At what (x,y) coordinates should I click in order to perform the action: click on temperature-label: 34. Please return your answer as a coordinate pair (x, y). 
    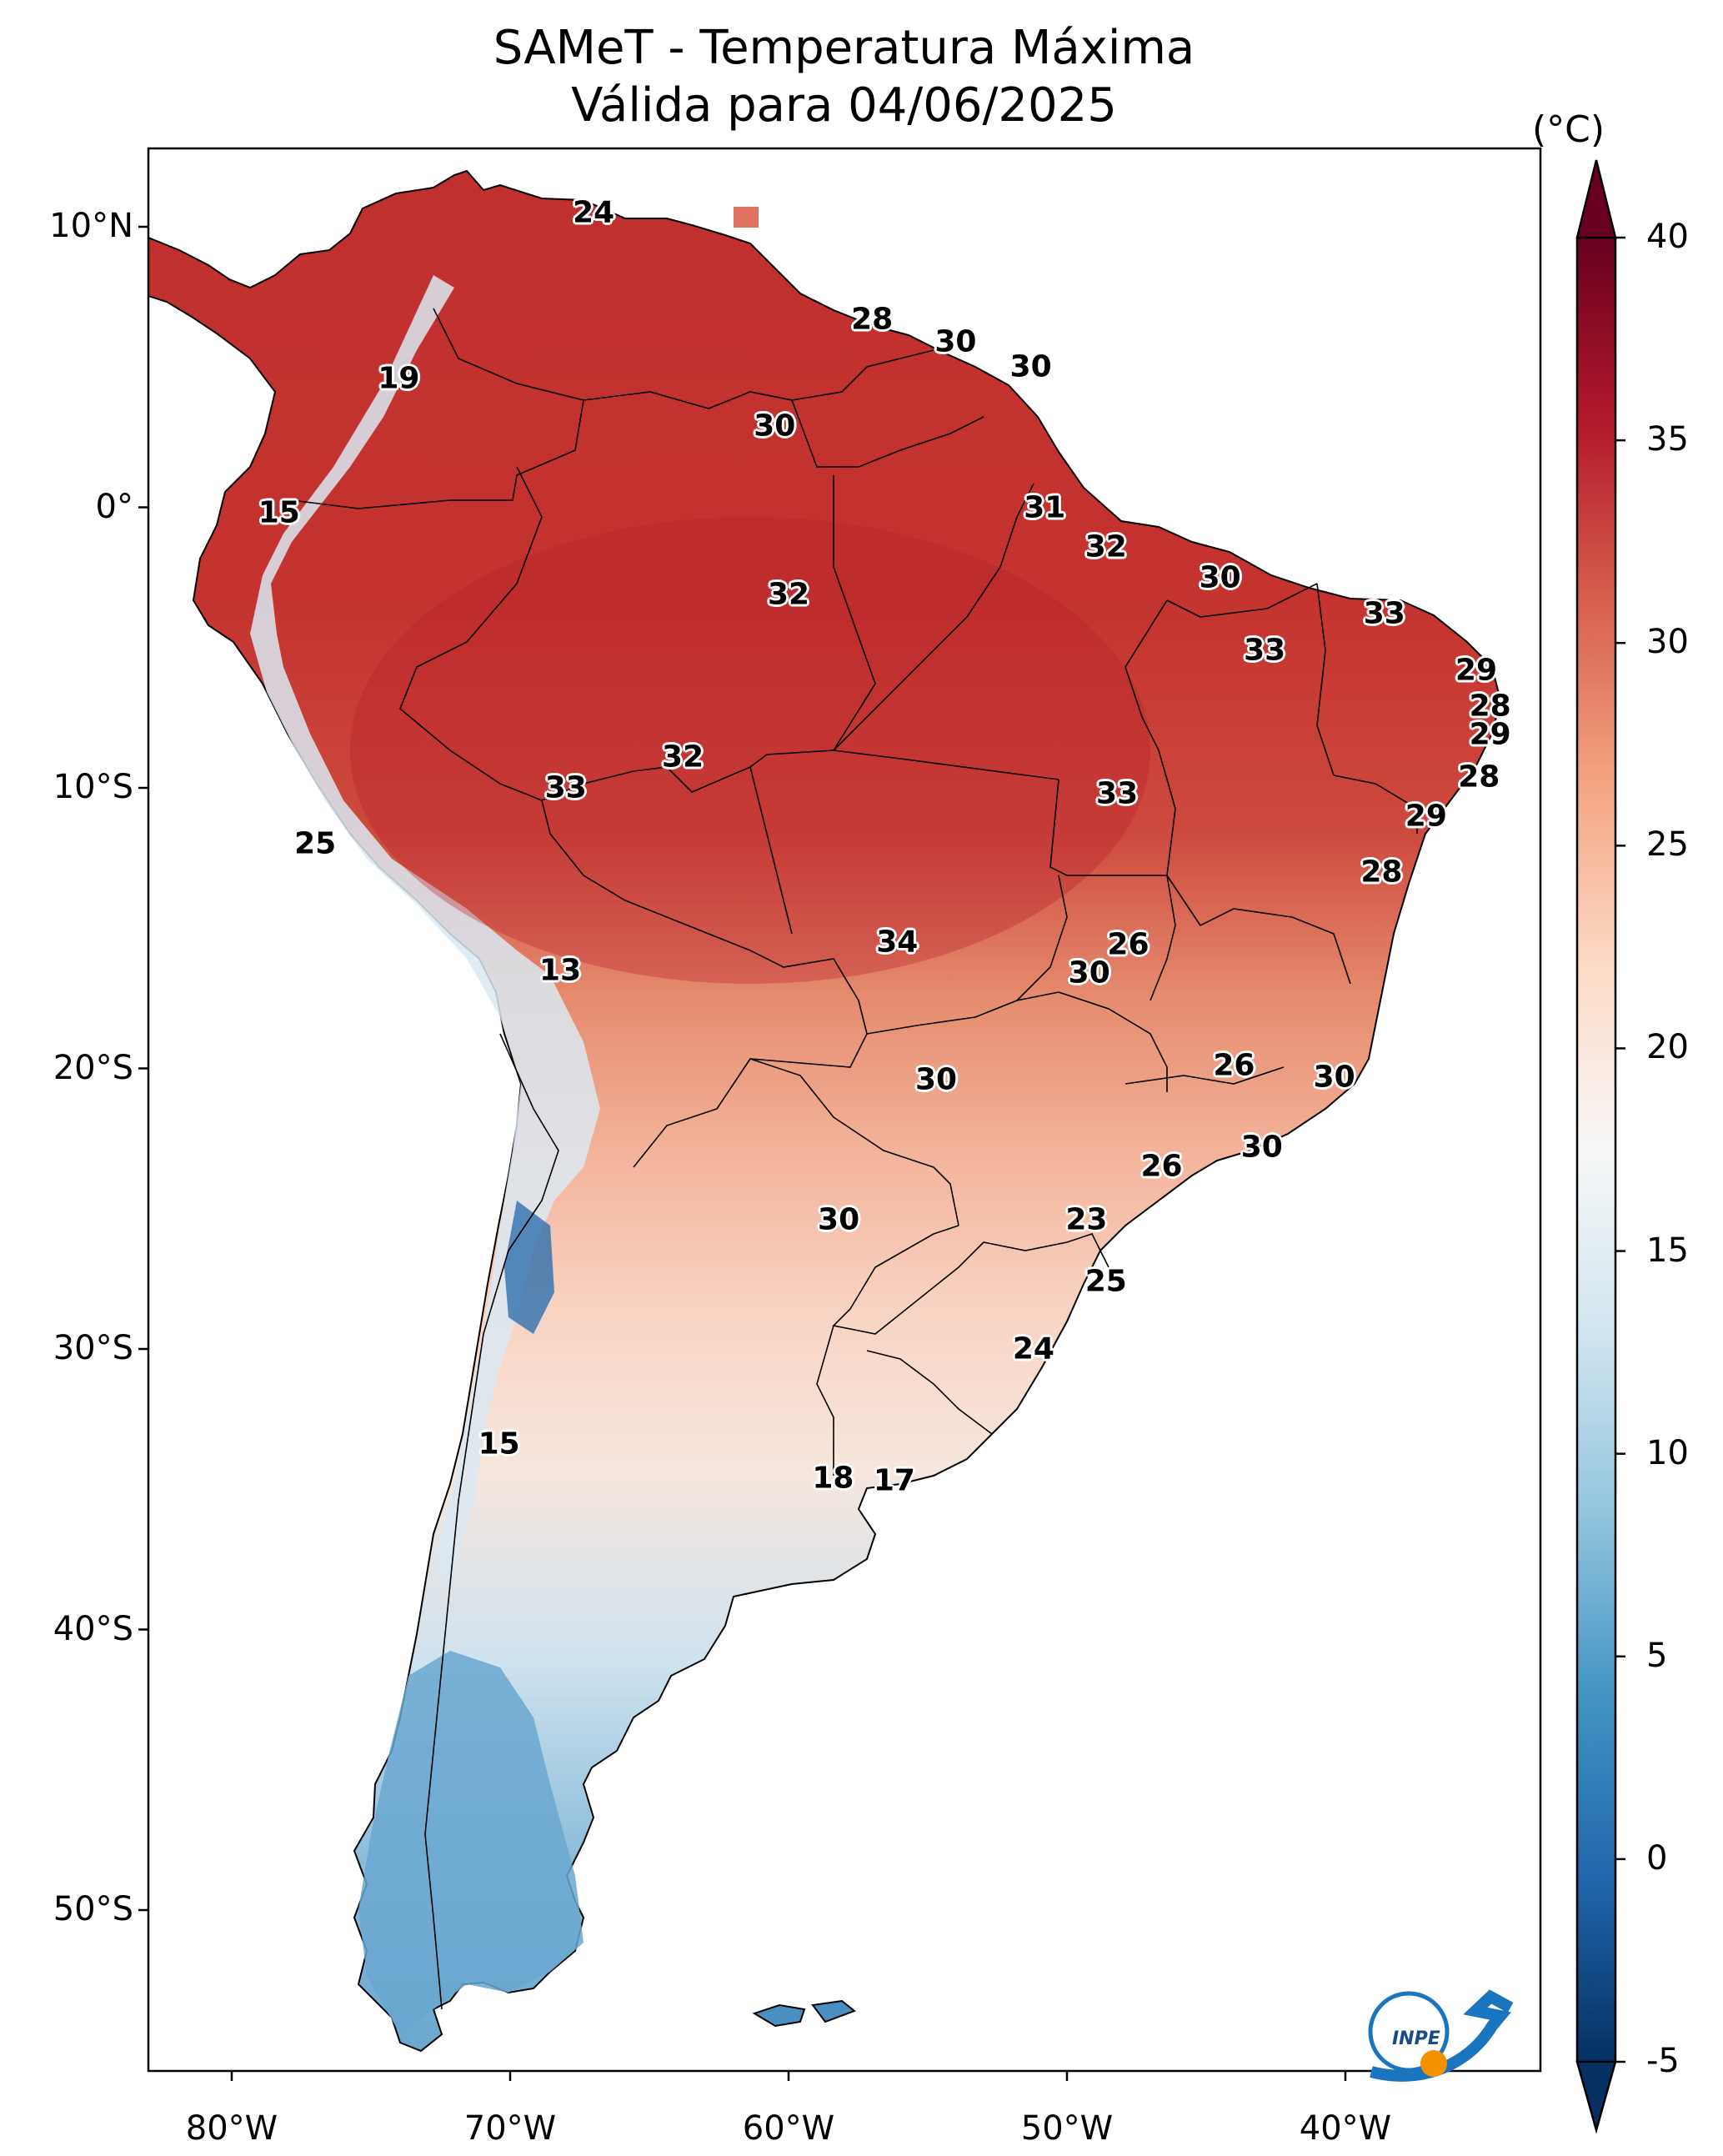
    Looking at the image, I should click on (897, 942).